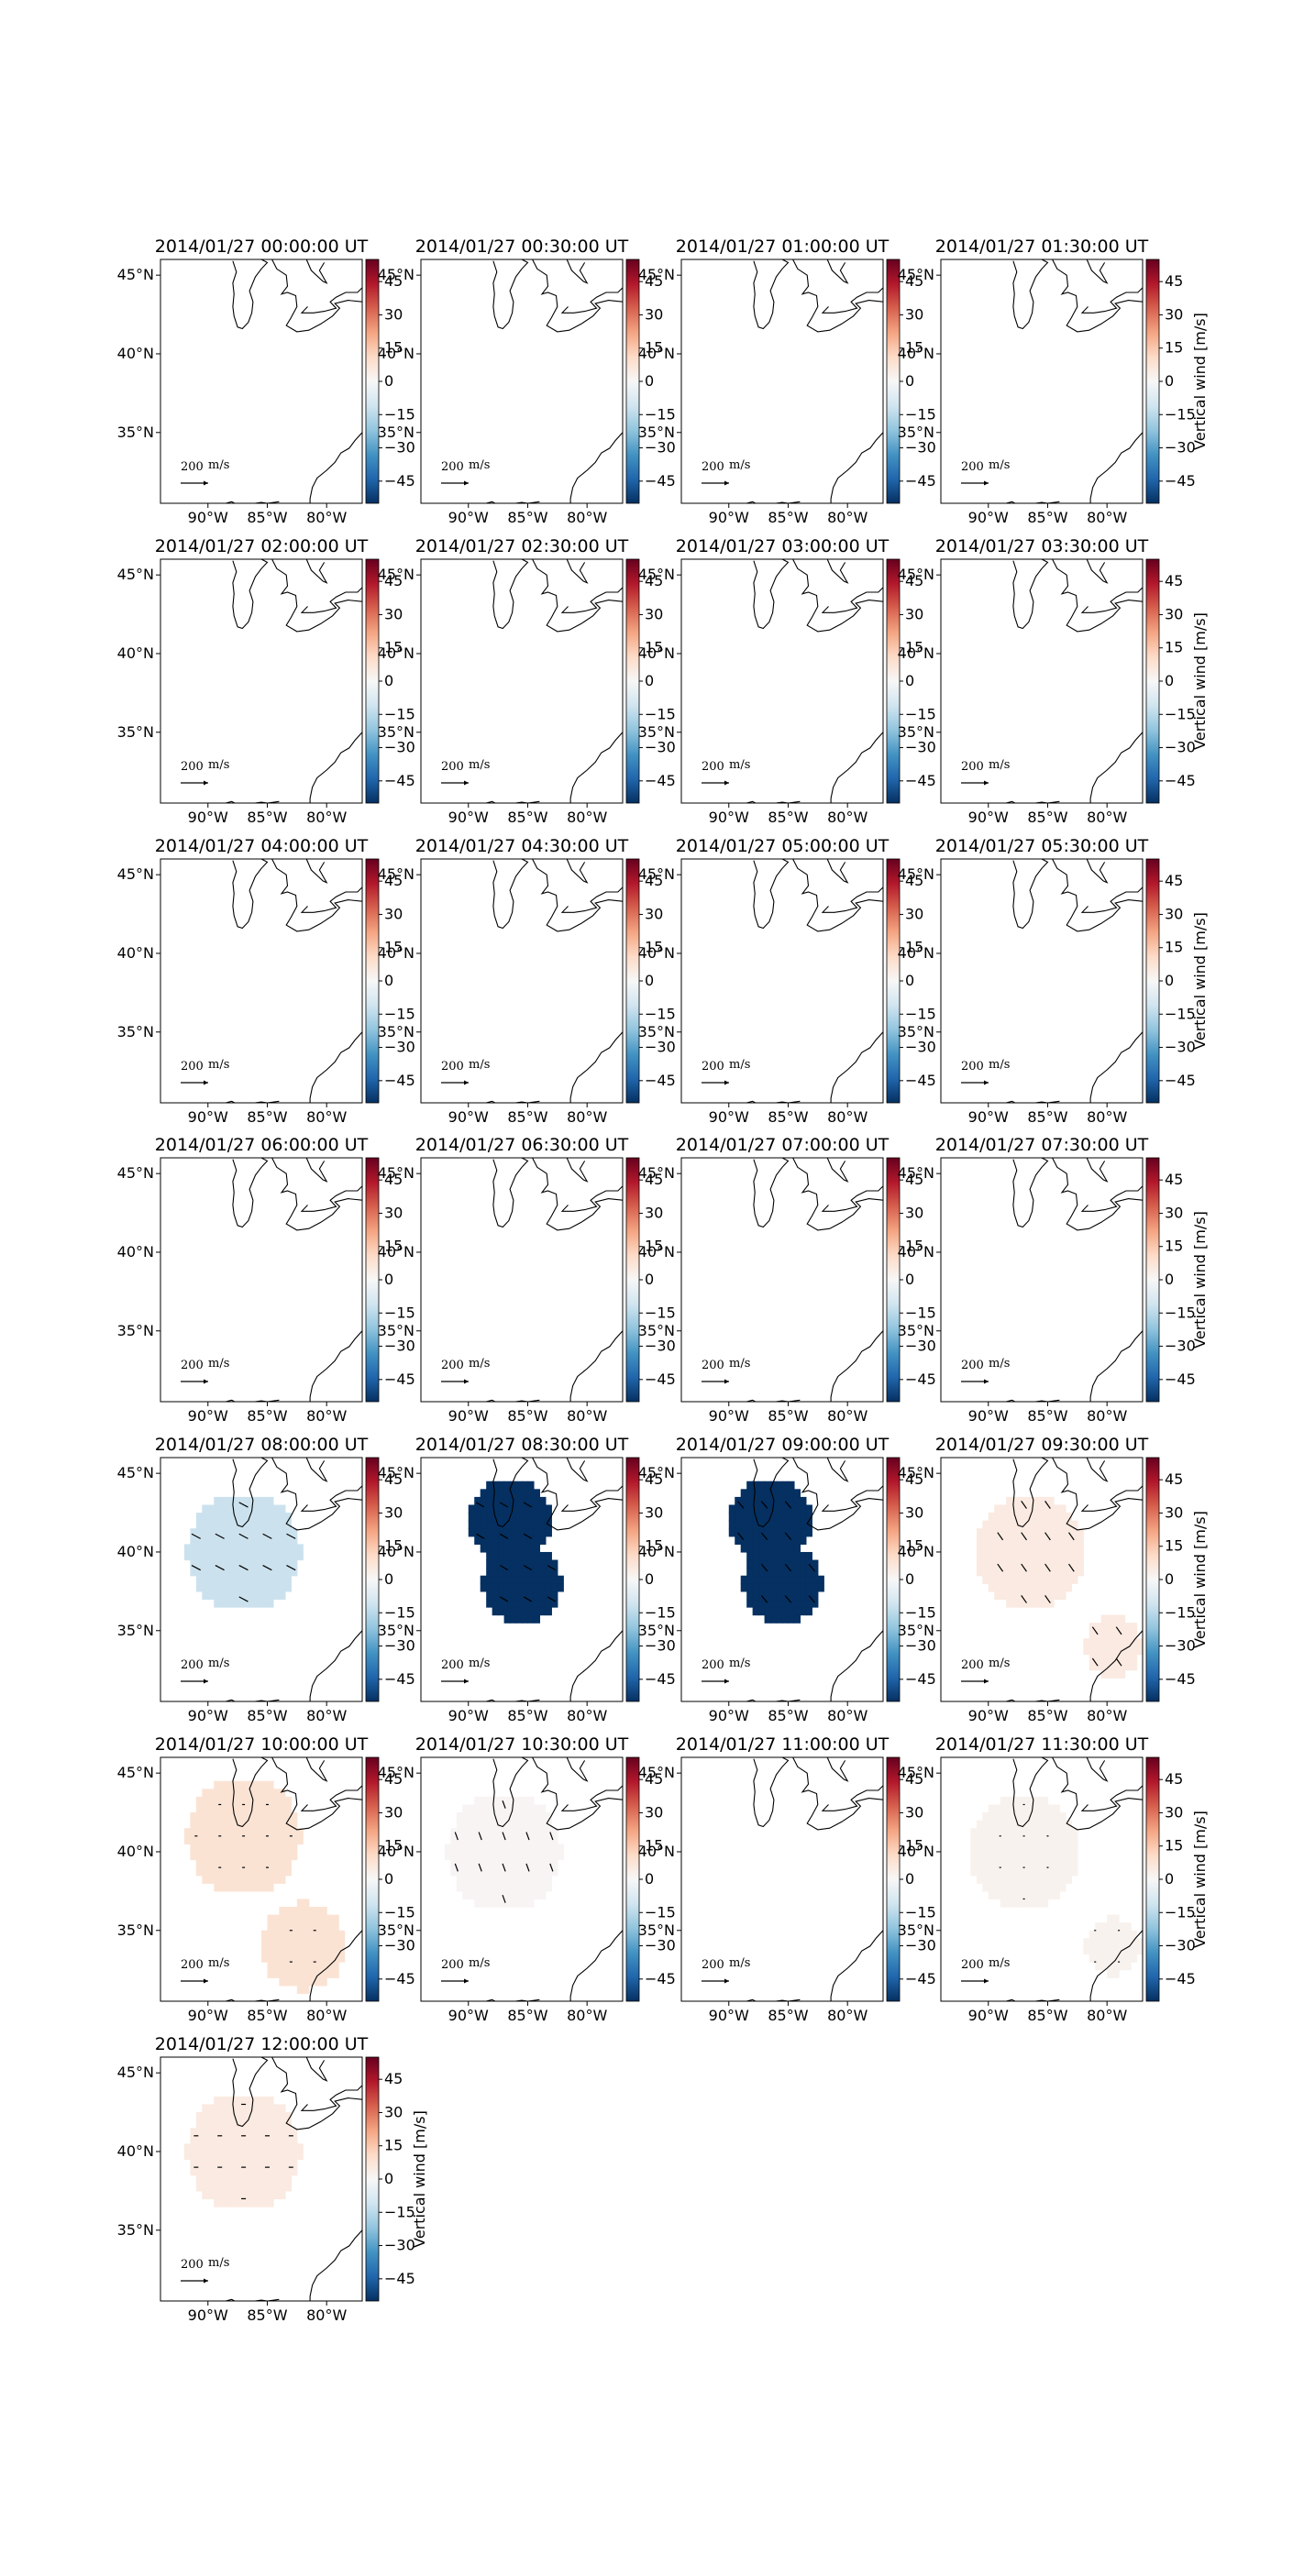 The height and width of the screenshot is (2576, 1293). I want to click on lon-tick-label: 90°W, so click(729, 817).